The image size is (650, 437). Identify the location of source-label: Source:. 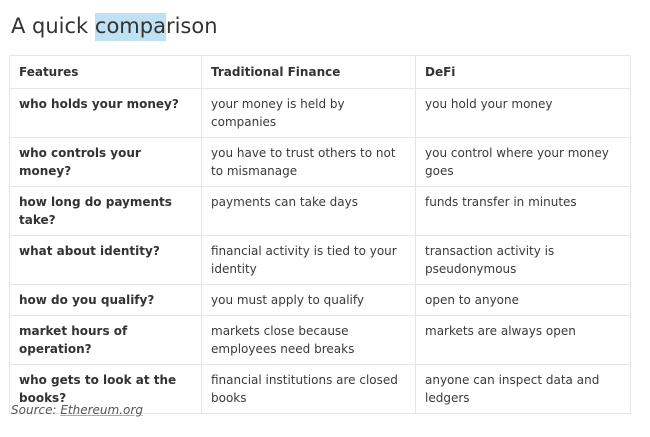
(36, 410).